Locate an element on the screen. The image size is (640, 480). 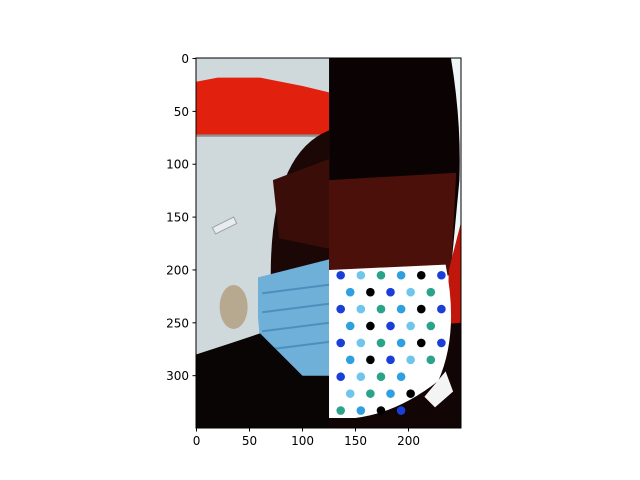
y-tick-label: 250 is located at coordinates (177, 323).